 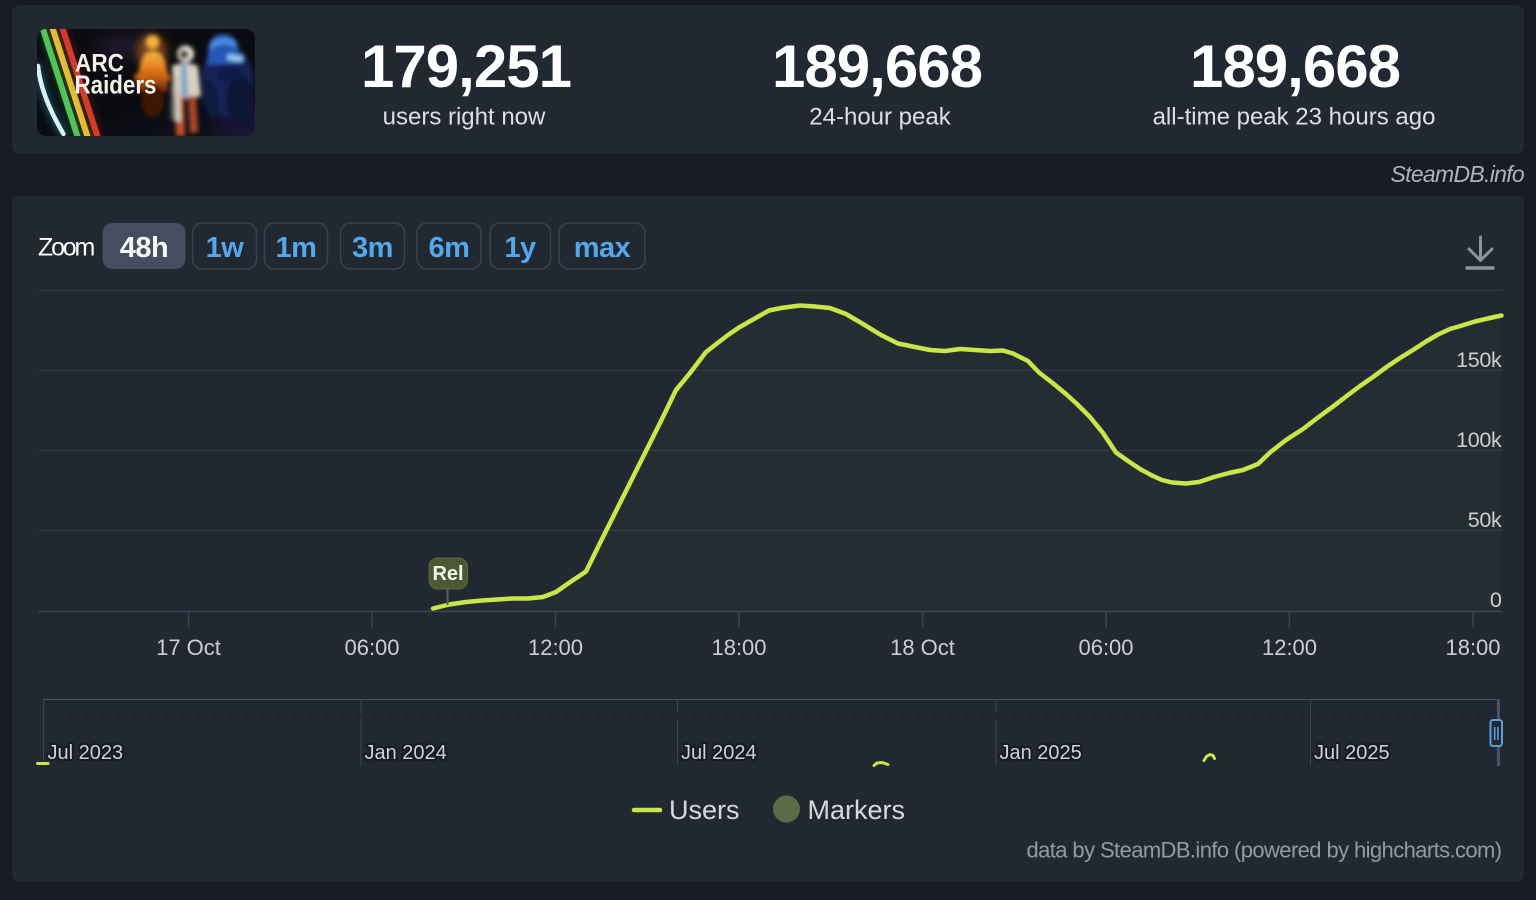 I want to click on svg-text: 48h, so click(x=144, y=248).